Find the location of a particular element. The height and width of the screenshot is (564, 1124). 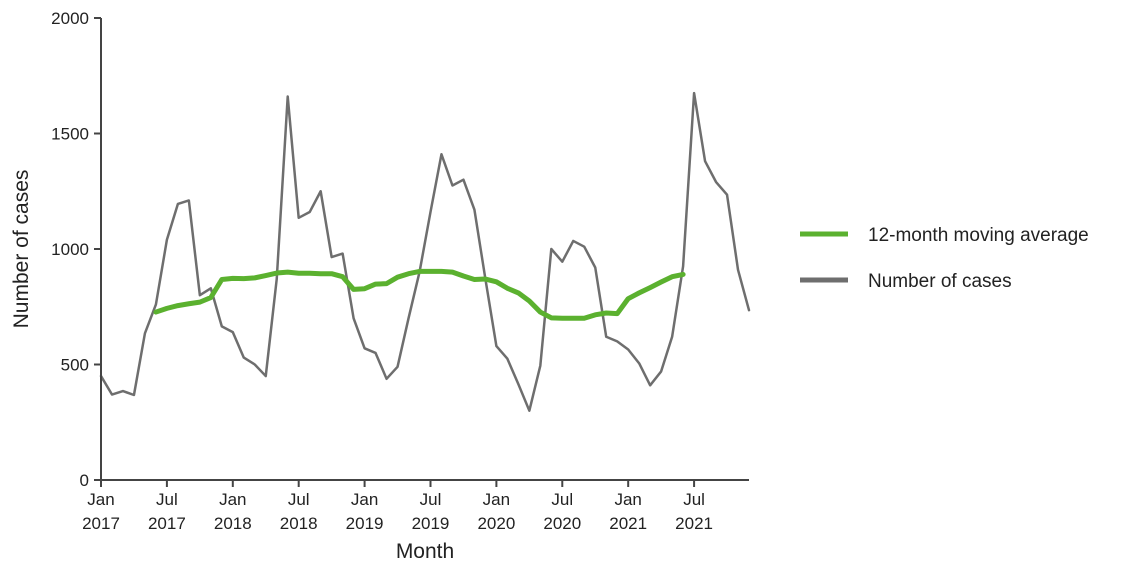

legend-item: 12-month moving average is located at coordinates (944, 235).